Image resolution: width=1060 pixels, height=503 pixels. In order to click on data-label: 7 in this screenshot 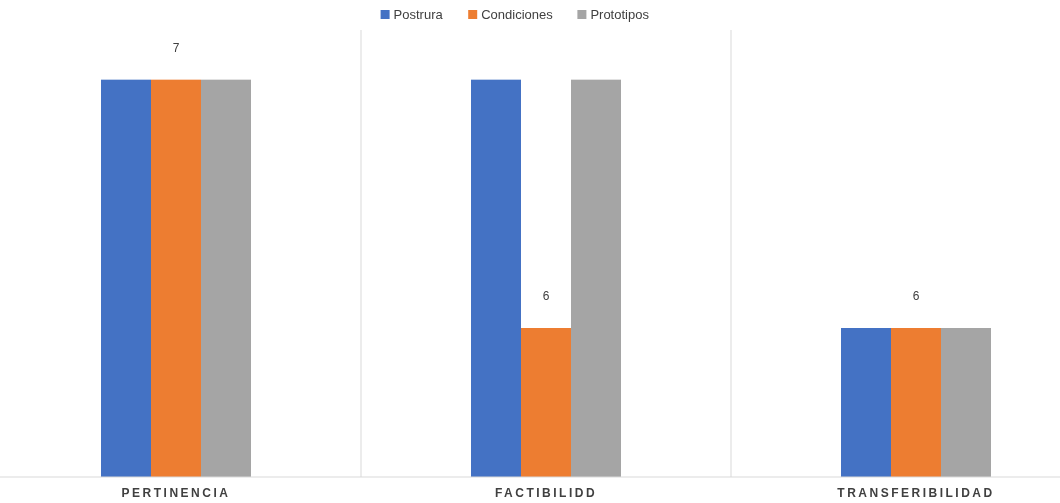, I will do `click(176, 47)`.